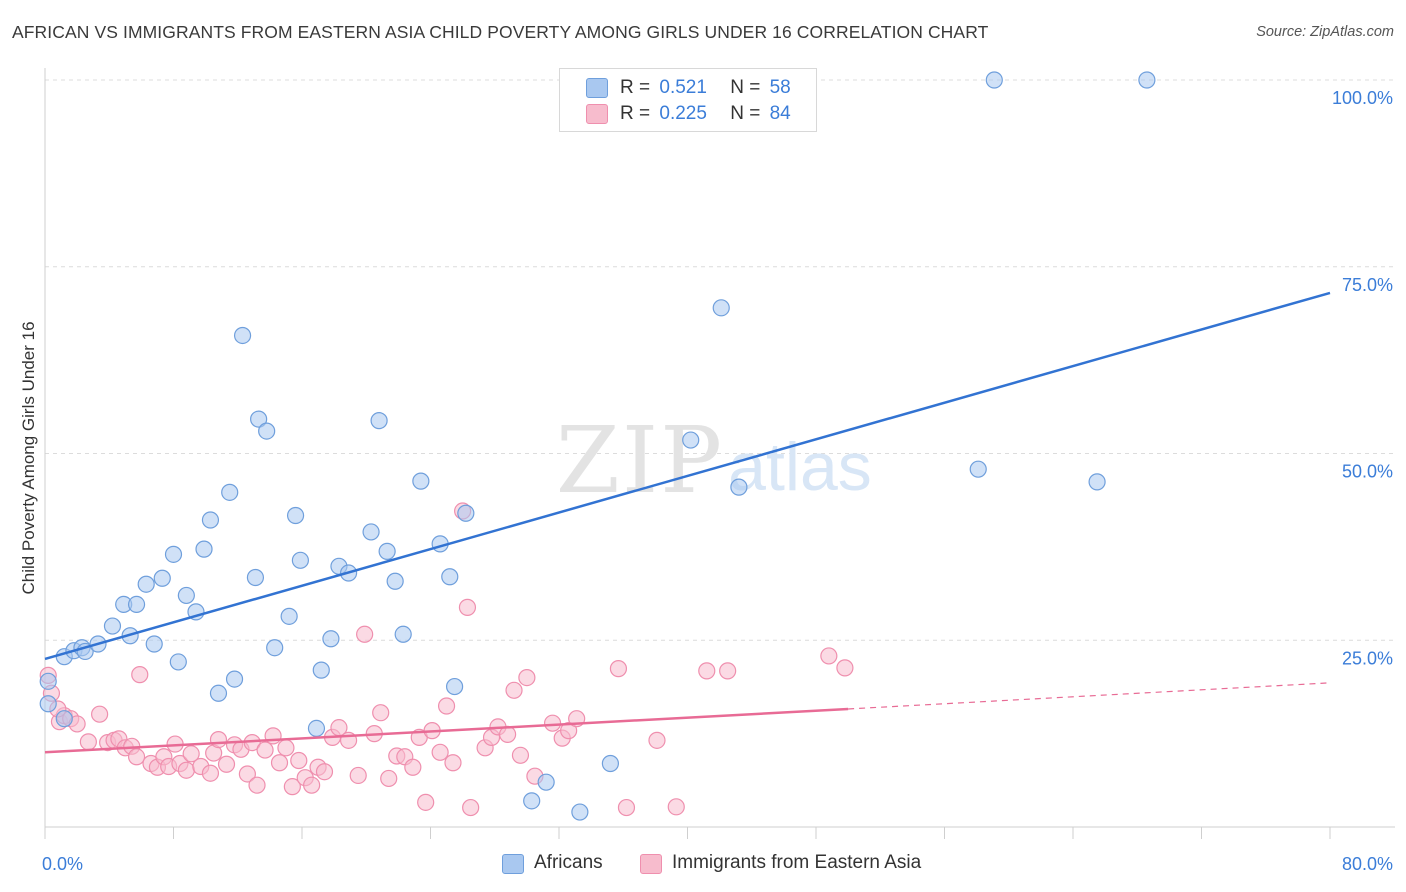 Image resolution: width=1406 pixels, height=892 pixels. What do you see at coordinates (797, 862) in the screenshot?
I see `bottom-legend-label-immigrants: Immigrants from Eastern Asia` at bounding box center [797, 862].